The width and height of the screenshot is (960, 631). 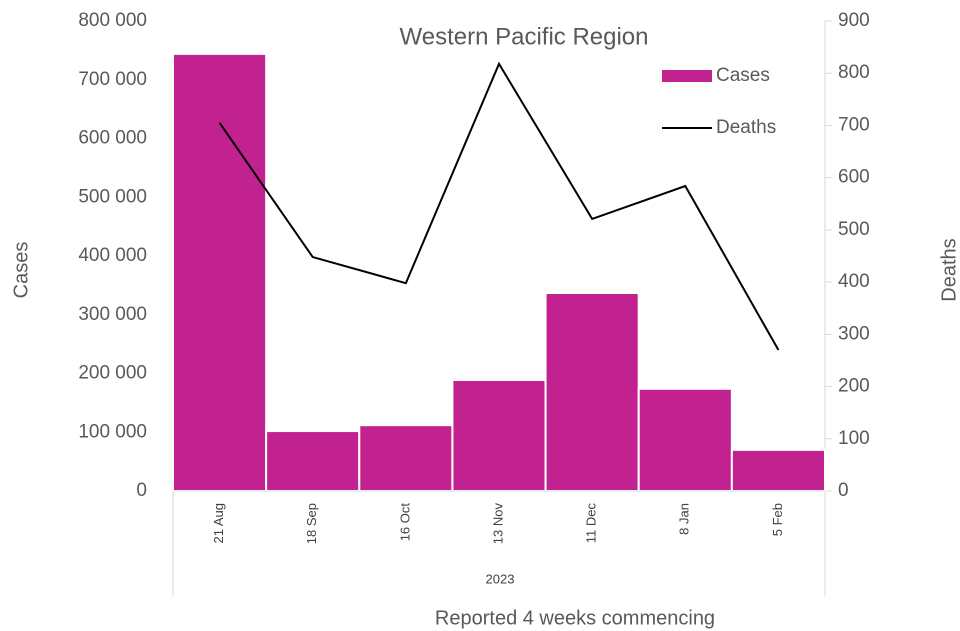 What do you see at coordinates (524, 36) in the screenshot?
I see `chart-title: Western Pacific Region` at bounding box center [524, 36].